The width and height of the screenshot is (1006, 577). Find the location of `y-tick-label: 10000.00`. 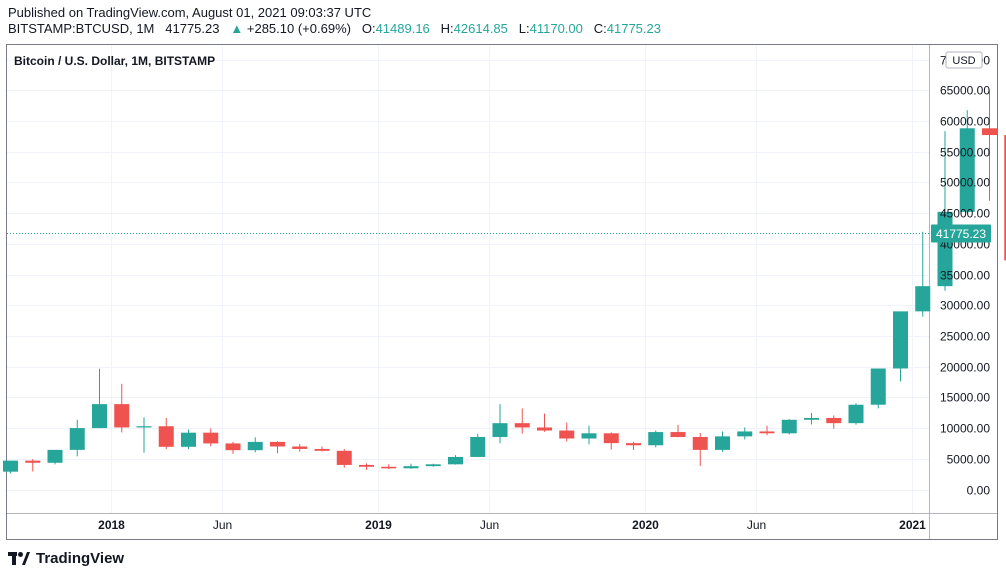

y-tick-label: 10000.00 is located at coordinates (965, 429).